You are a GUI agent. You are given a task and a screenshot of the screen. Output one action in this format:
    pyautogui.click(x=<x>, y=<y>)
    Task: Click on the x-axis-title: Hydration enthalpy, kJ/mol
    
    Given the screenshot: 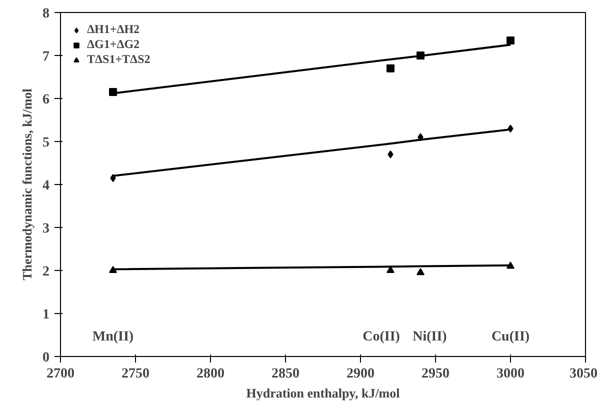 What is the action you would take?
    pyautogui.click(x=323, y=393)
    